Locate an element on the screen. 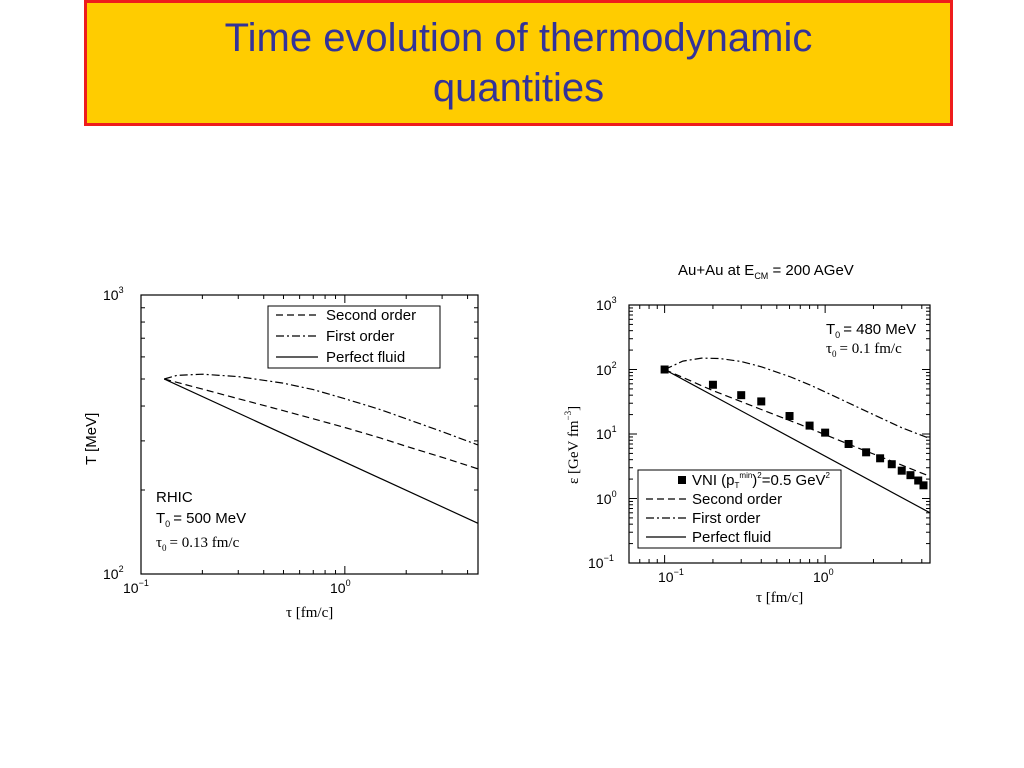  left-perfect-fluid-line is located at coordinates (321, 451).